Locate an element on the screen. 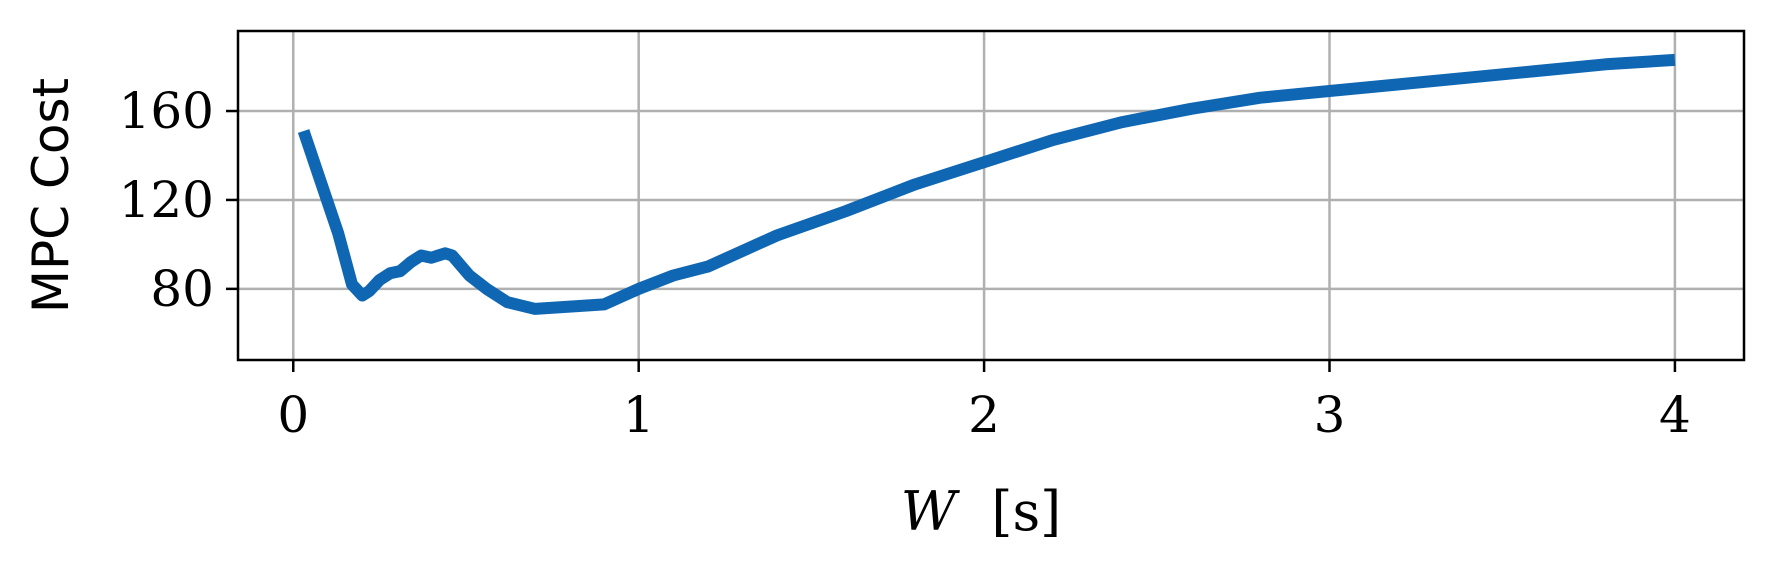 This screenshot has width=1770, height=570. x-axis-label: W [s] is located at coordinates (981, 511).